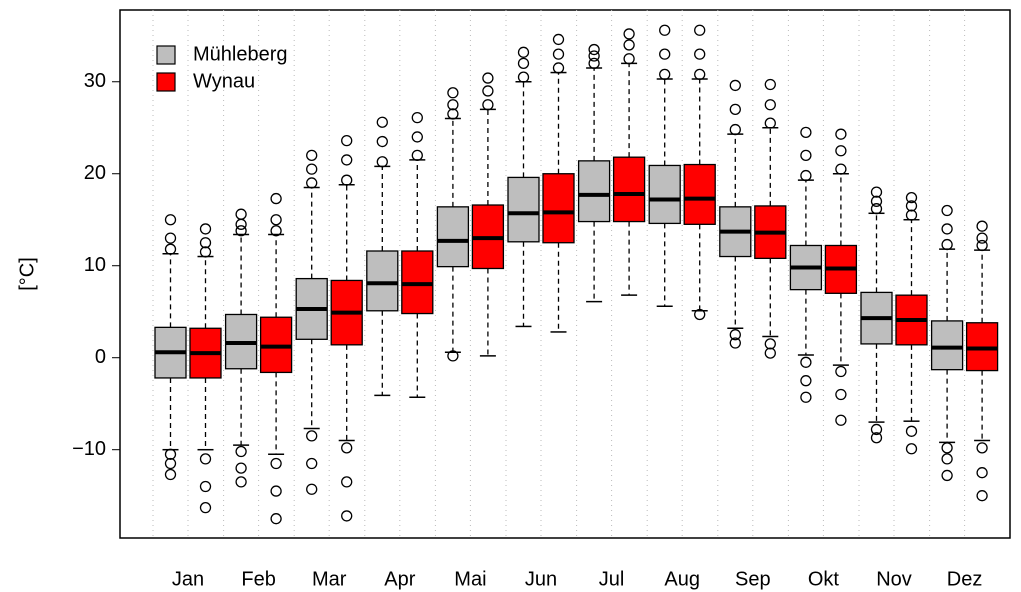 This screenshot has width=1021, height=592. Describe the element at coordinates (95, 265) in the screenshot. I see `y-tick-label: 10` at that location.